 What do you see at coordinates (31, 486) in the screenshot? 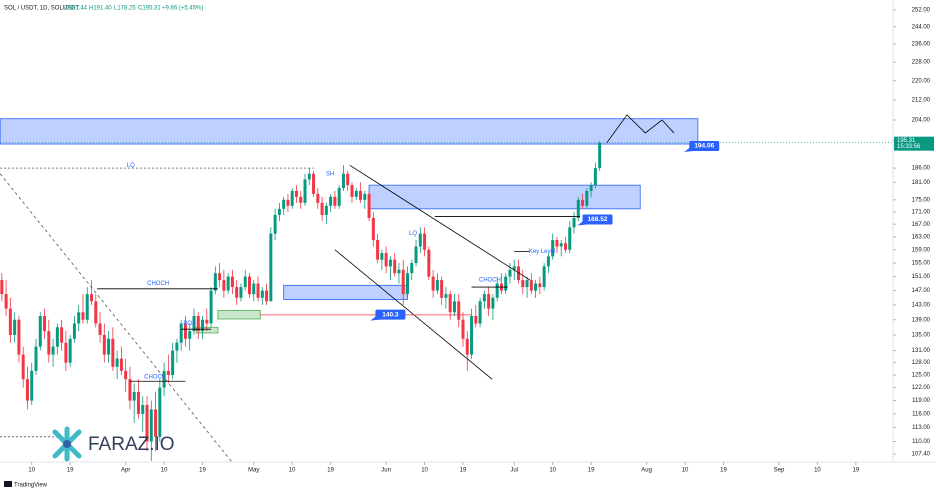
I see `brand: TradingView` at bounding box center [31, 486].